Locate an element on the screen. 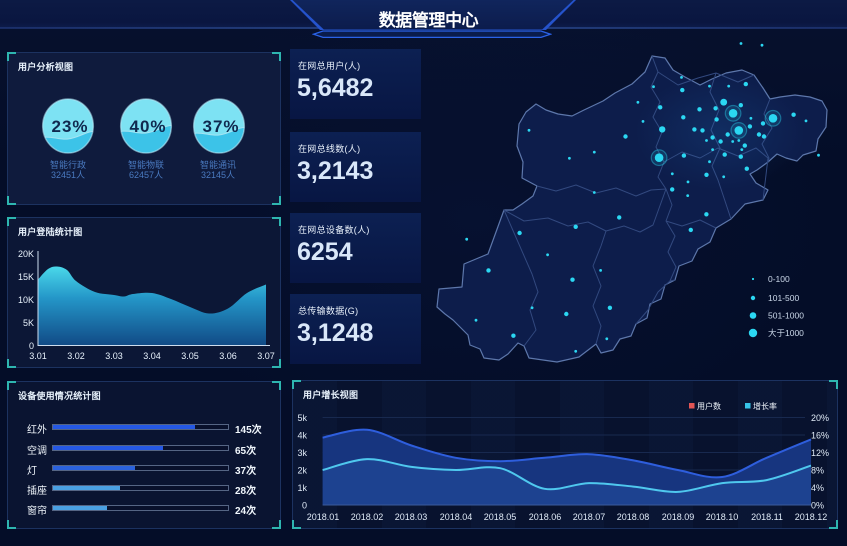  svg-text: 3.03 is located at coordinates (114, 356).